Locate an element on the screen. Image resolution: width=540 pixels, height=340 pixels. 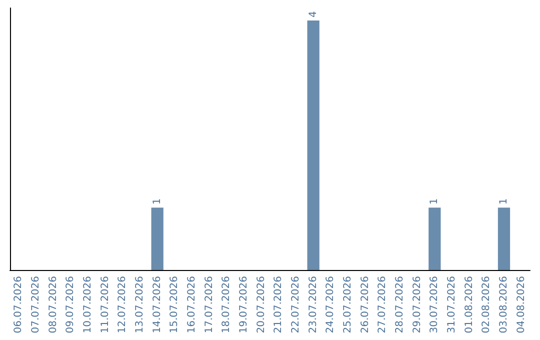
x-tick-label: 15.07.2026 is located at coordinates (174, 305).